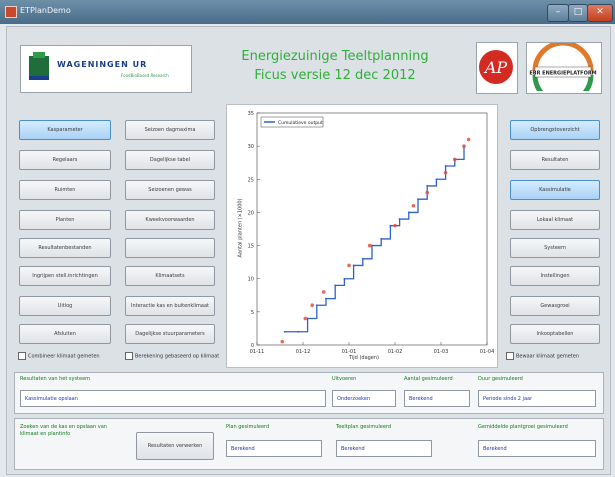 This screenshot has height=477, width=615. I want to click on y-tick-label: 15, so click(251, 247).